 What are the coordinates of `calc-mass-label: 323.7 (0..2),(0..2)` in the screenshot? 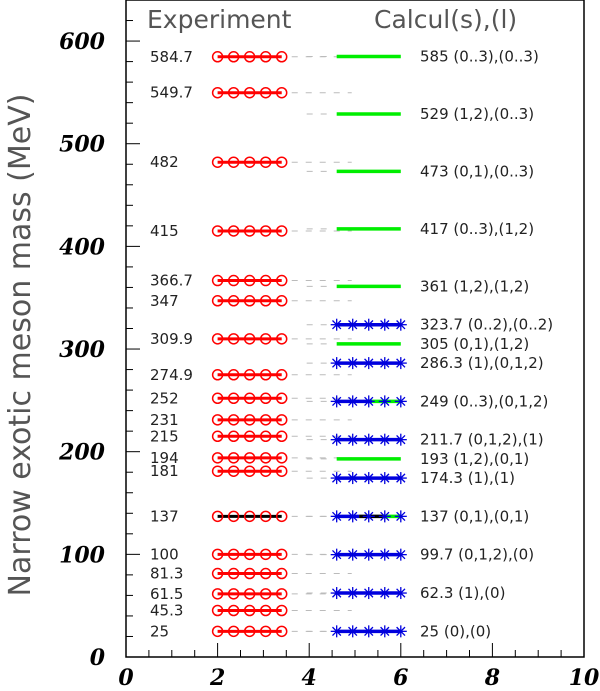 It's located at (486, 325).